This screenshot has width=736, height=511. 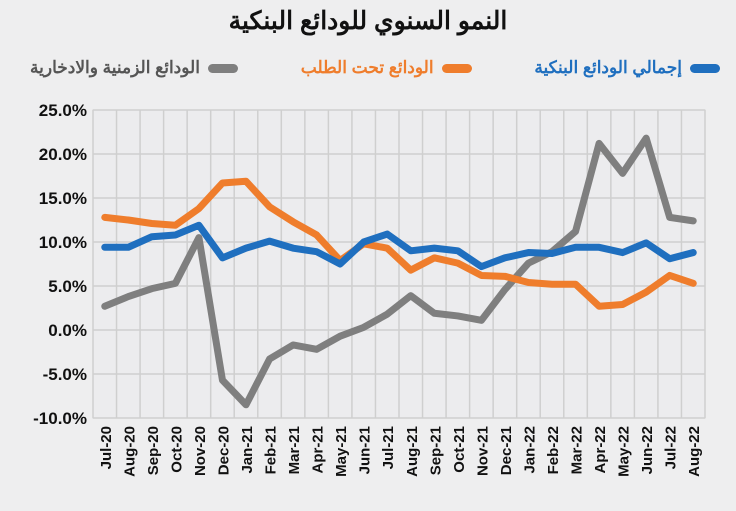 I want to click on x-tick-label: Dec-20, so click(x=223, y=450).